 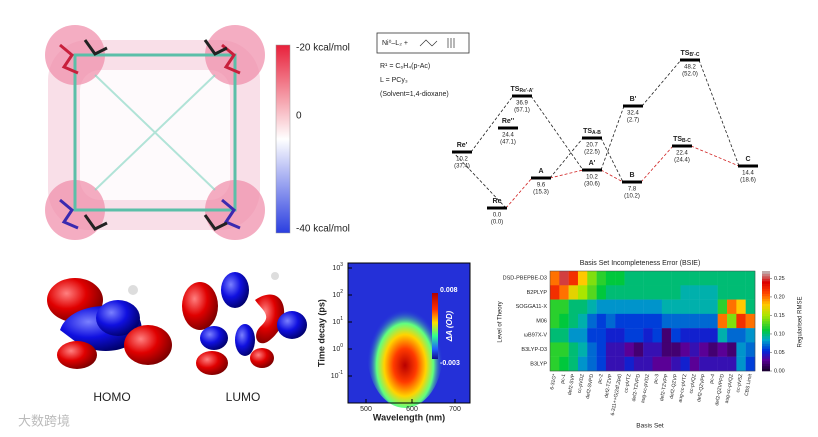 I want to click on column-label: aug-cc-pVTZ, so click(x=682, y=389).